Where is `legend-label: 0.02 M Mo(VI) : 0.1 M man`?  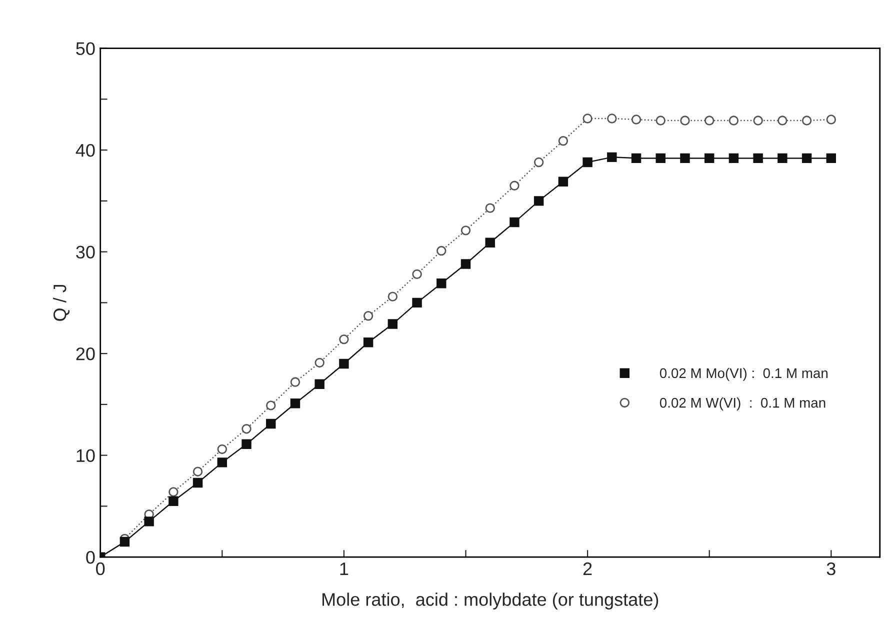
legend-label: 0.02 M Mo(VI) : 0.1 M man is located at coordinates (744, 374).